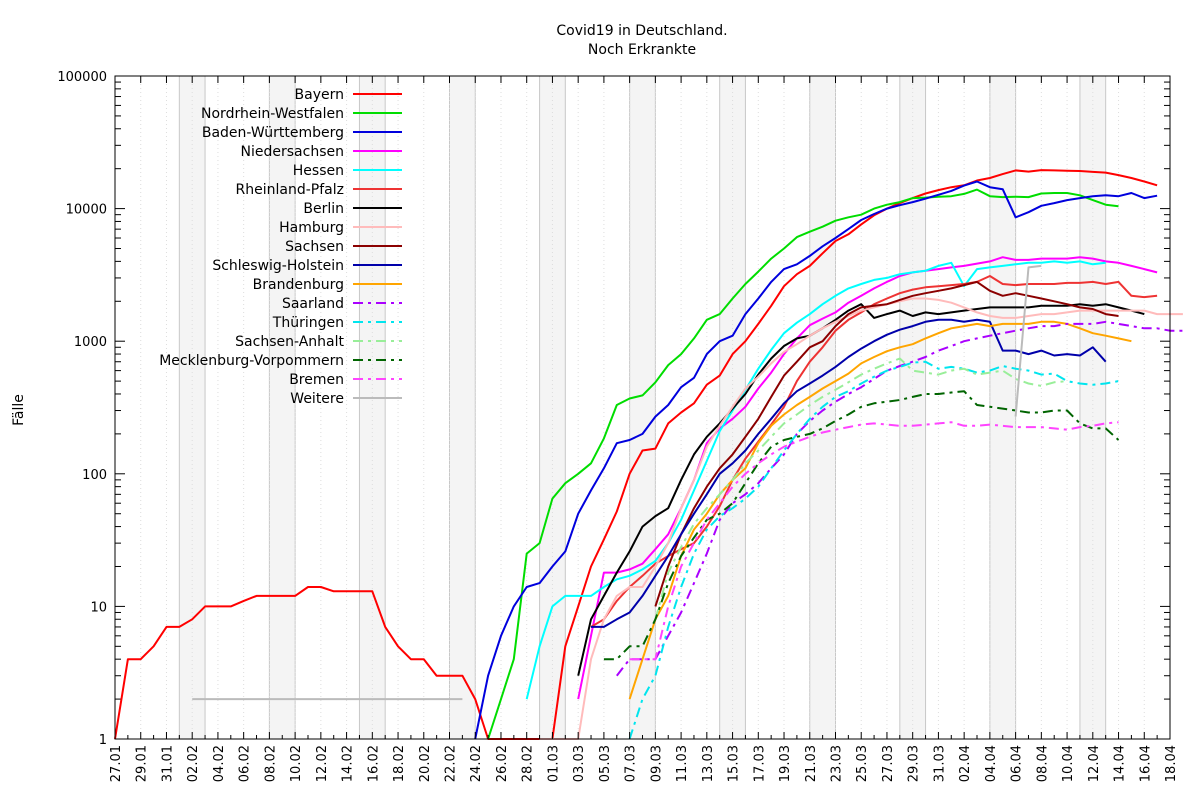 The image size is (1200, 800). Describe the element at coordinates (348, 763) in the screenshot. I see `x-tick-label: 14.02` at that location.